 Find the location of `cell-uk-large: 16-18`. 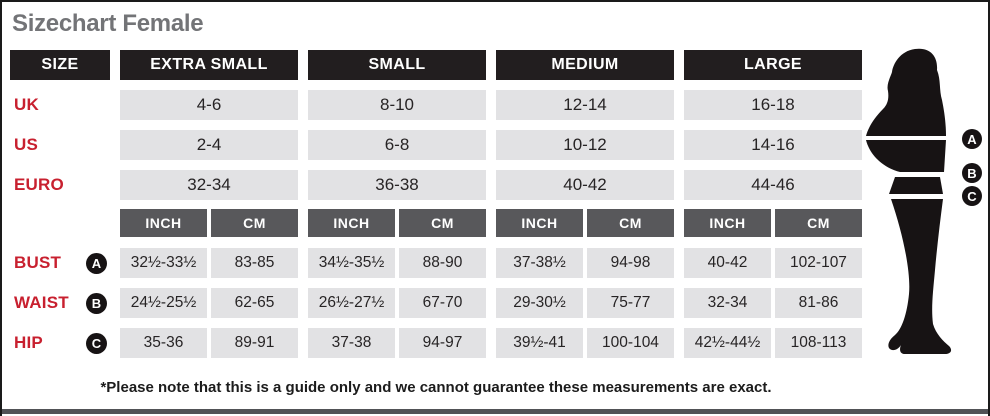

cell-uk-large: 16-18 is located at coordinates (773, 105).